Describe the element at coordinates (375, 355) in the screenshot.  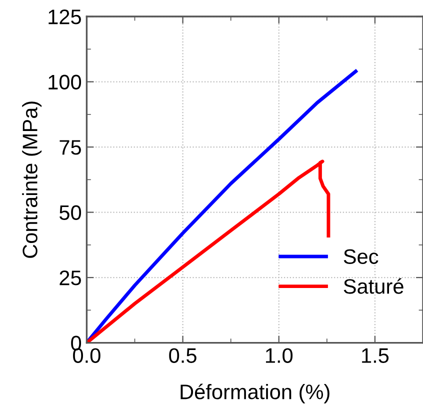
I see `x-tick-label: 1.5` at that location.